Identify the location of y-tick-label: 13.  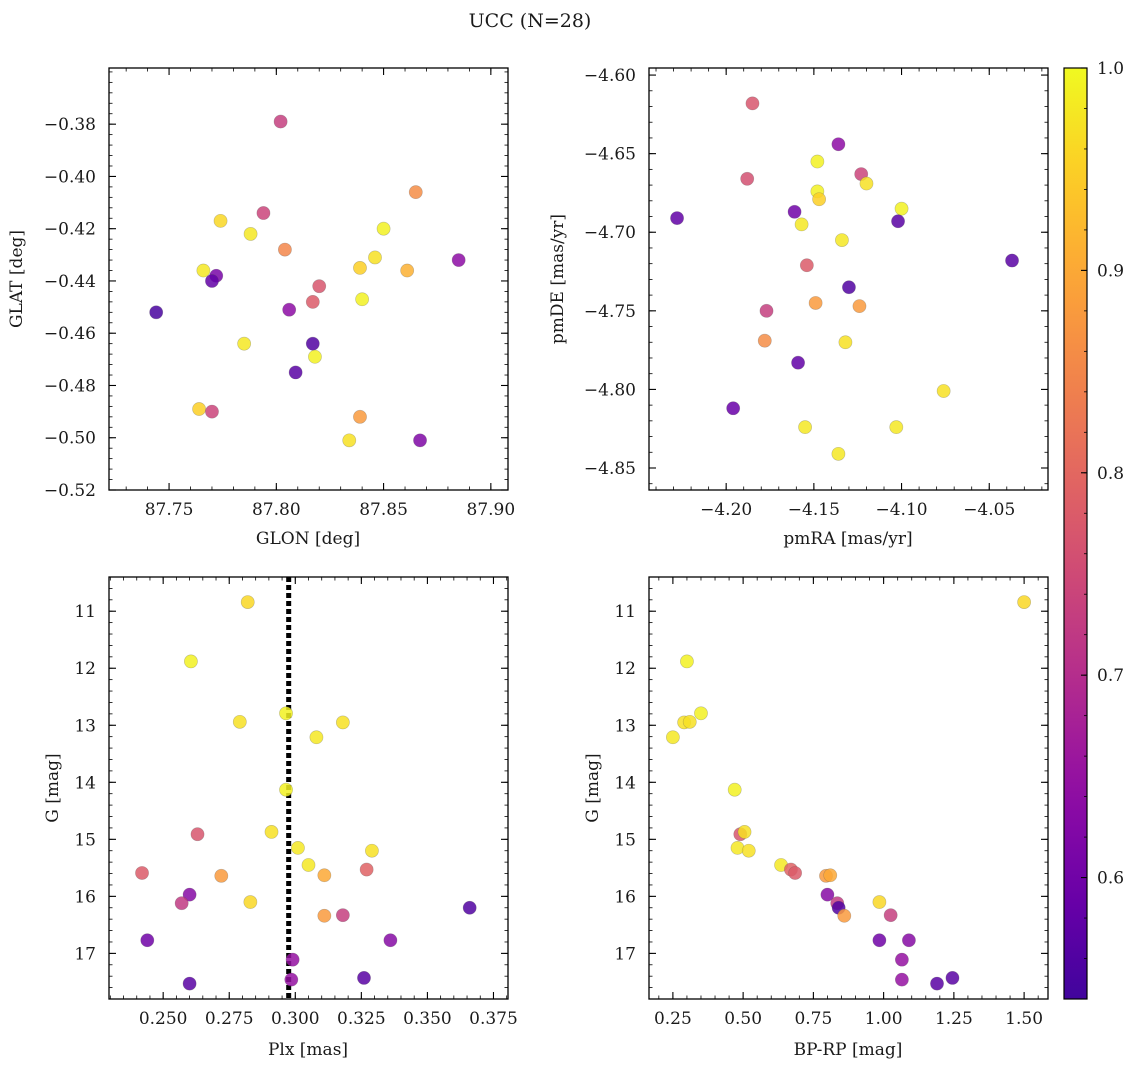
(625, 726).